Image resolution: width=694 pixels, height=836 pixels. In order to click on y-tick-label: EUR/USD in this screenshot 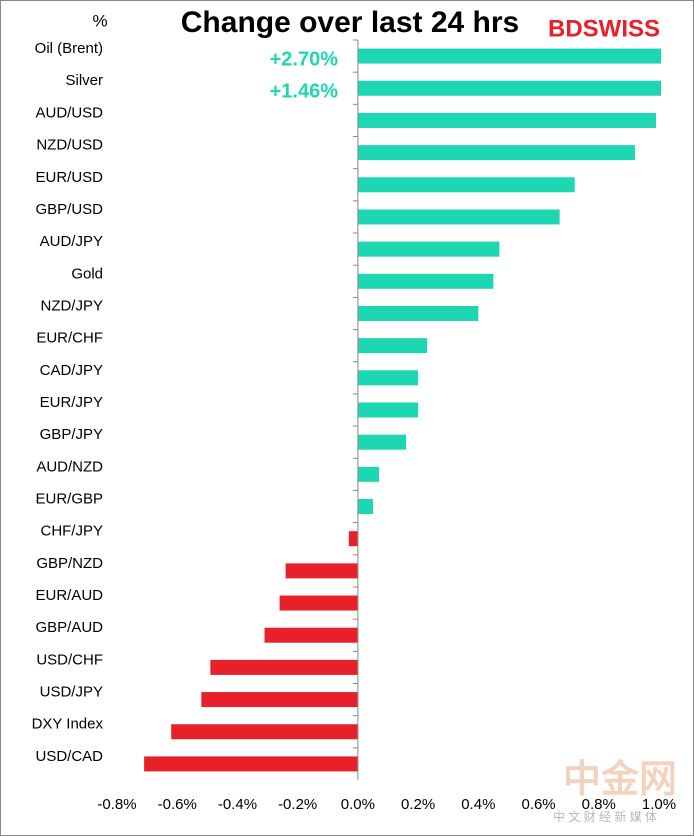, I will do `click(69, 177)`.